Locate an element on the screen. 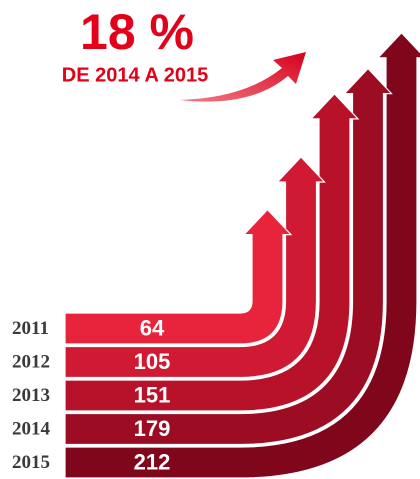  headline: 18 % is located at coordinates (137, 32).